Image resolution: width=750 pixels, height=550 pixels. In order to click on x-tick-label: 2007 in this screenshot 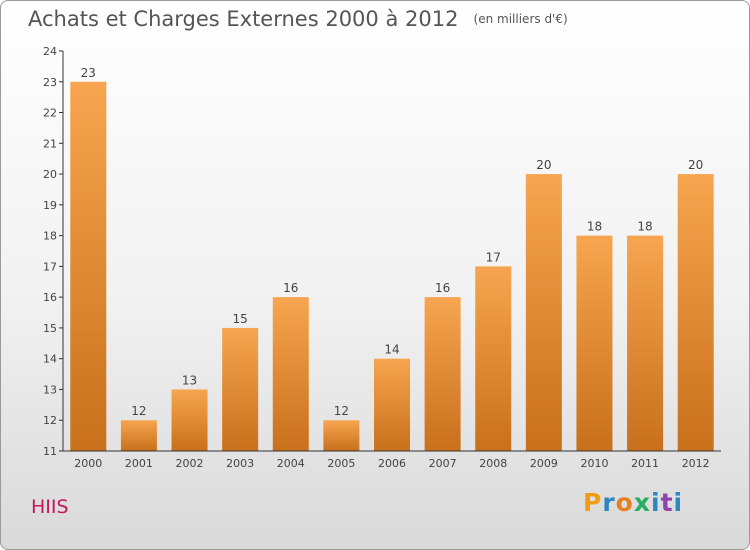, I will do `click(443, 463)`.